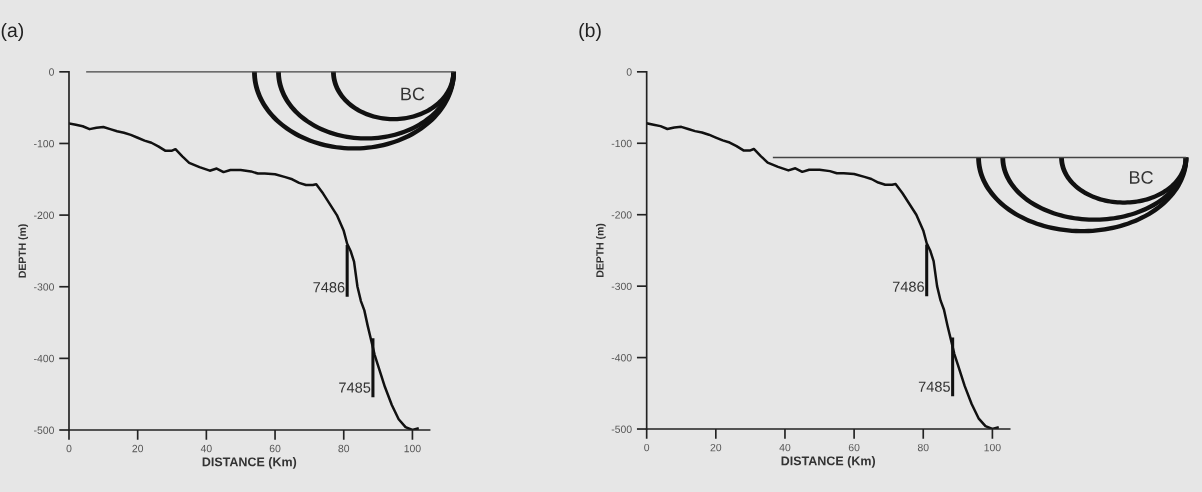 This screenshot has height=492, width=1202. I want to click on chart-title: (b), so click(590, 32).